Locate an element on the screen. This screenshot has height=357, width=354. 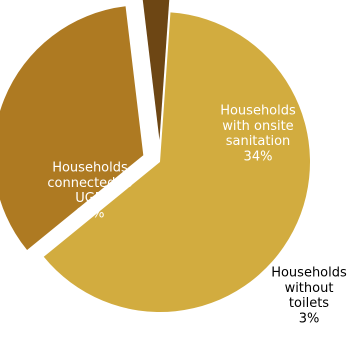
slice-name-label-0: Households is located at coordinates (90, 168).